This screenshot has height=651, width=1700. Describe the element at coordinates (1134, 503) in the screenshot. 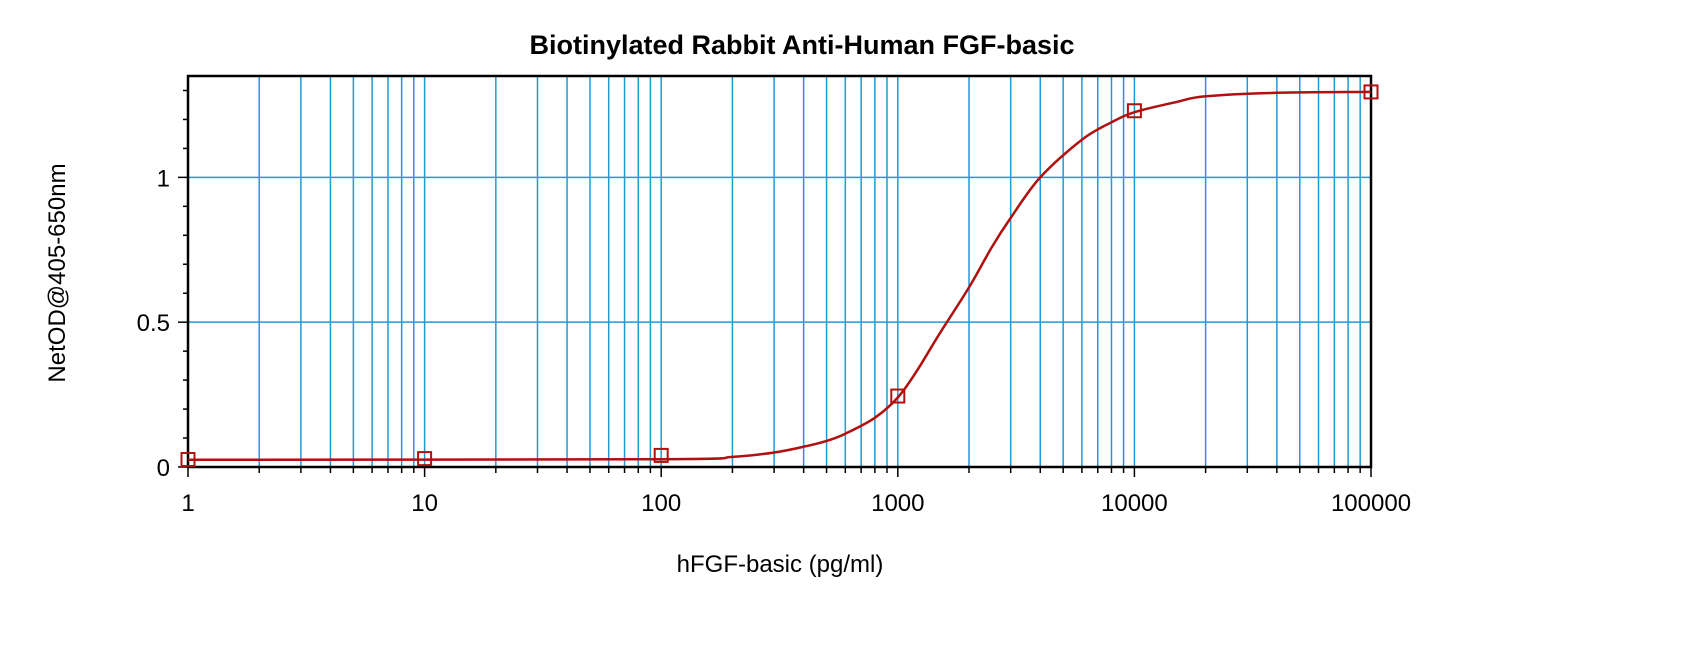

I see `x-tick-label: 10000` at that location.